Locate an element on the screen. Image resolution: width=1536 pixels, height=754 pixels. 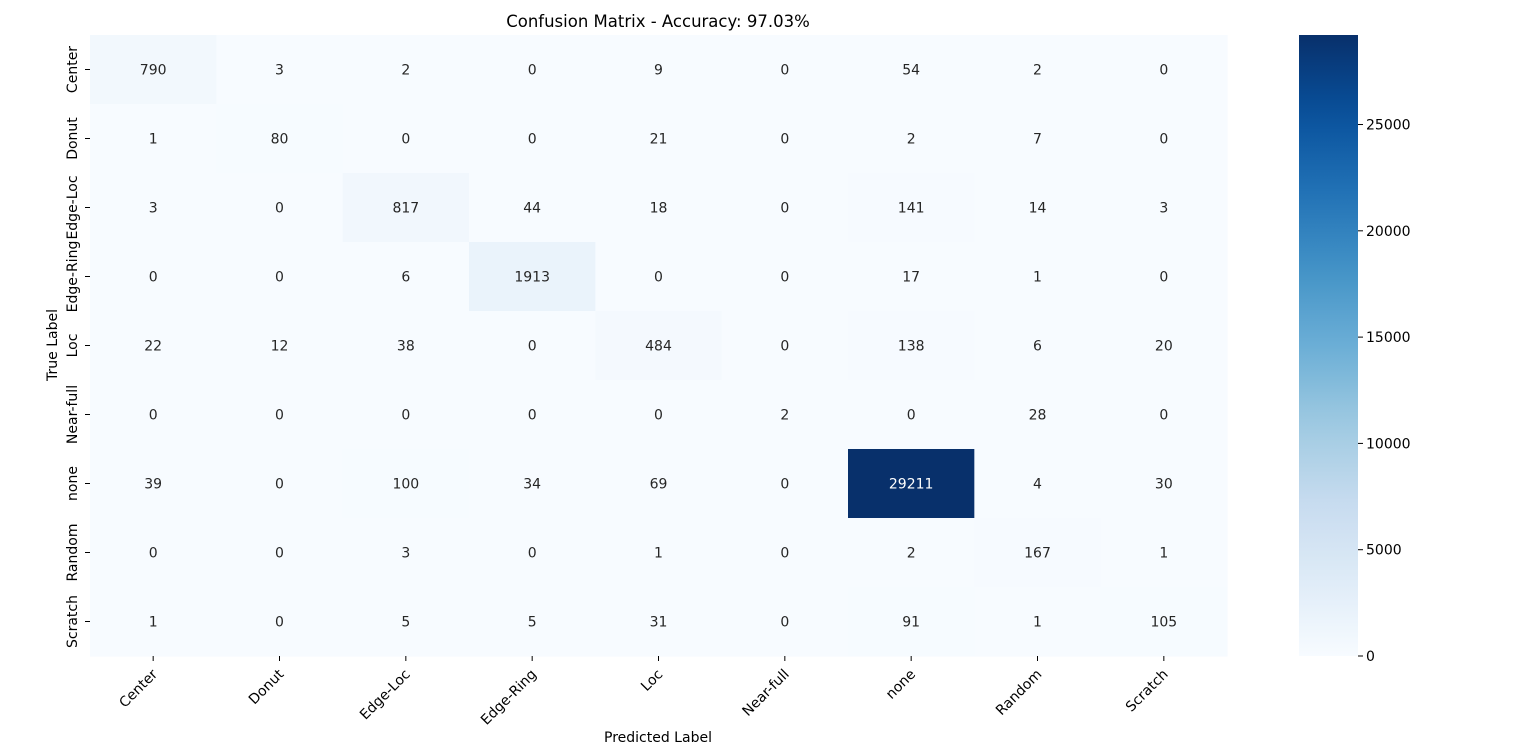
cell-value-label: 34 is located at coordinates (532, 485).